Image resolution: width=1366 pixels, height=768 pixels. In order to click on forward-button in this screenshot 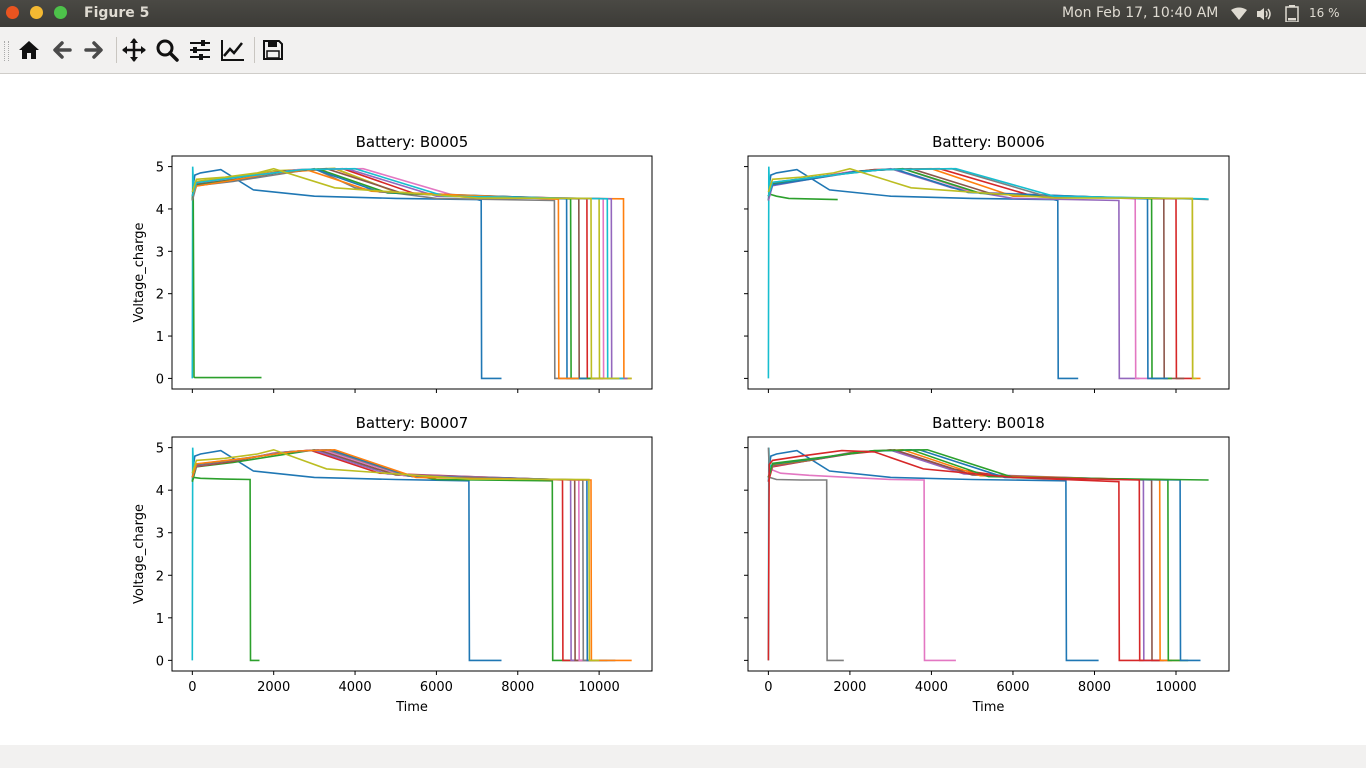, I will do `click(94, 50)`.